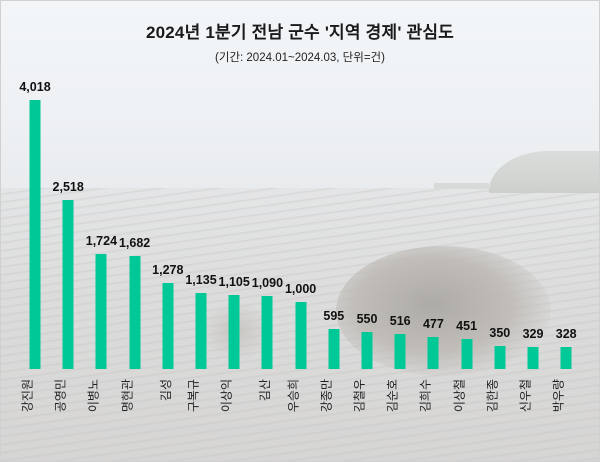  I want to click on bar-group: 350, so click(499, 346).